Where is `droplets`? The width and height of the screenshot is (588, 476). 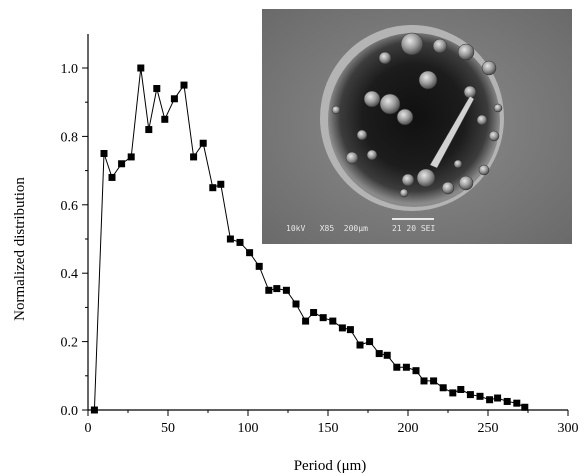
droplets is located at coordinates (417, 115).